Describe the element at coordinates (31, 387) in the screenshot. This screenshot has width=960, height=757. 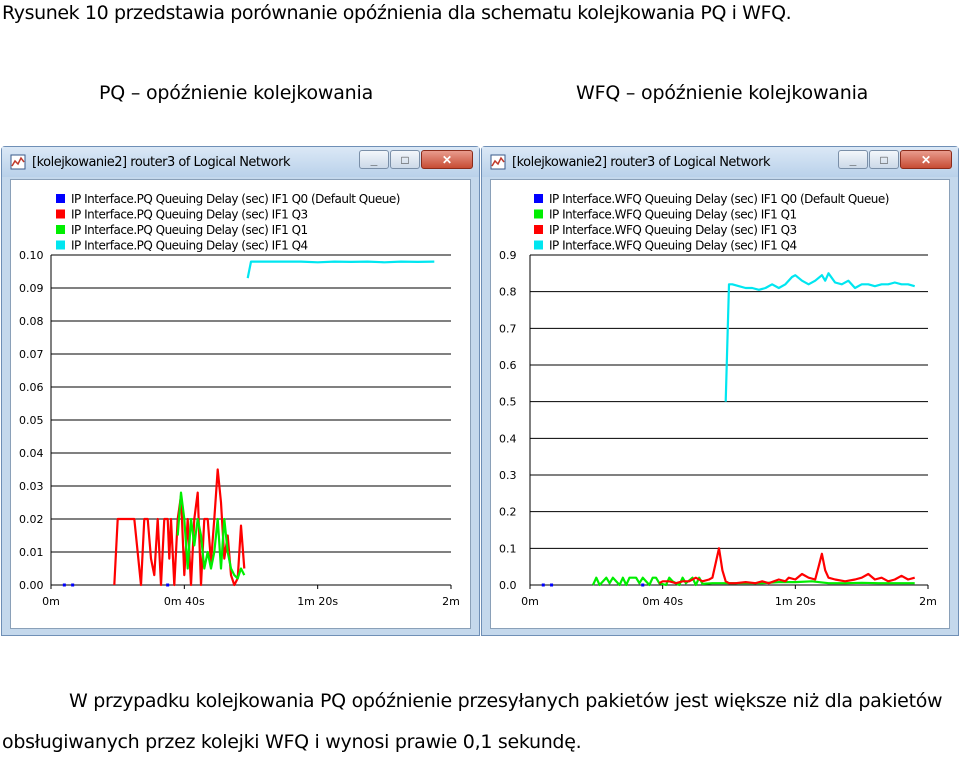
I see `y-tick-label: 0.06` at that location.